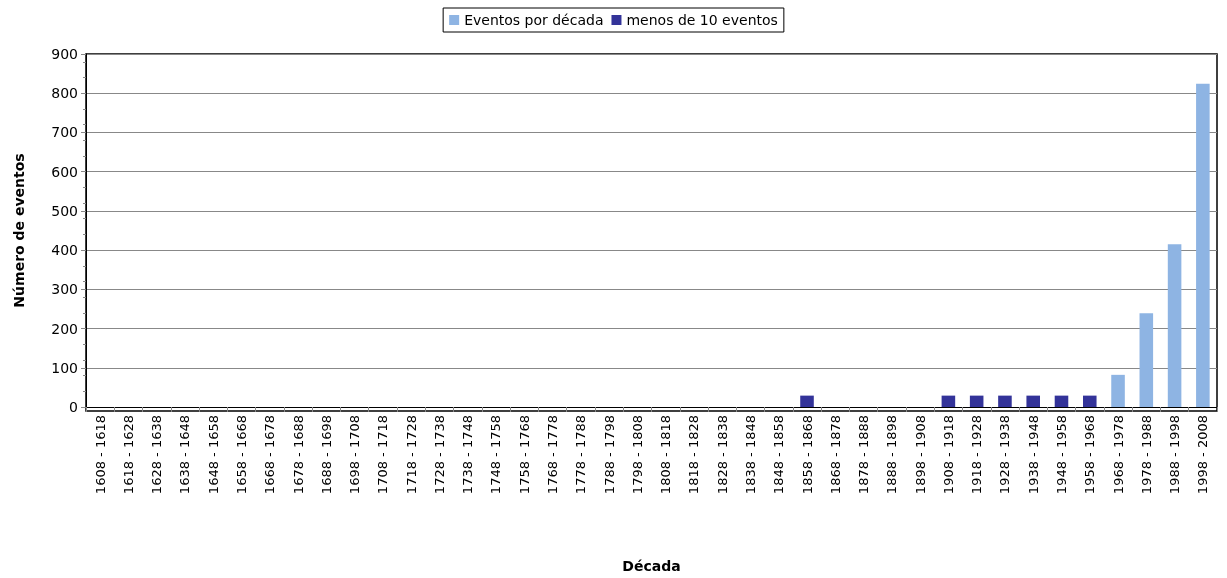  What do you see at coordinates (1146, 455) in the screenshot?
I see `x-tick-label: 1978 - 1988` at bounding box center [1146, 455].